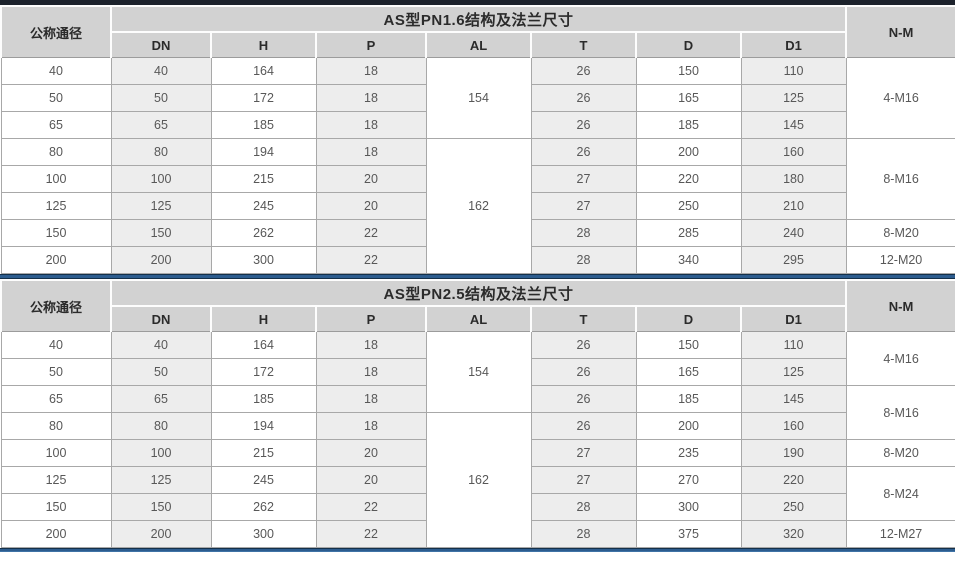 The width and height of the screenshot is (955, 570). I want to click on dn-cell: 65, so click(161, 399).